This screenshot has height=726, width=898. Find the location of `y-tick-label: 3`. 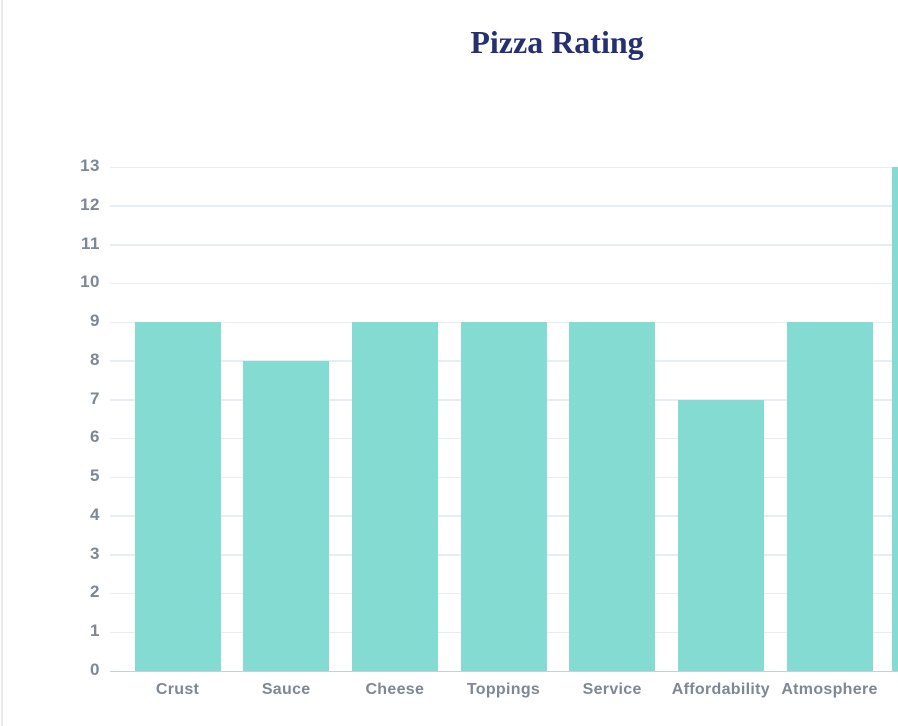

y-tick-label: 3 is located at coordinates (95, 553).